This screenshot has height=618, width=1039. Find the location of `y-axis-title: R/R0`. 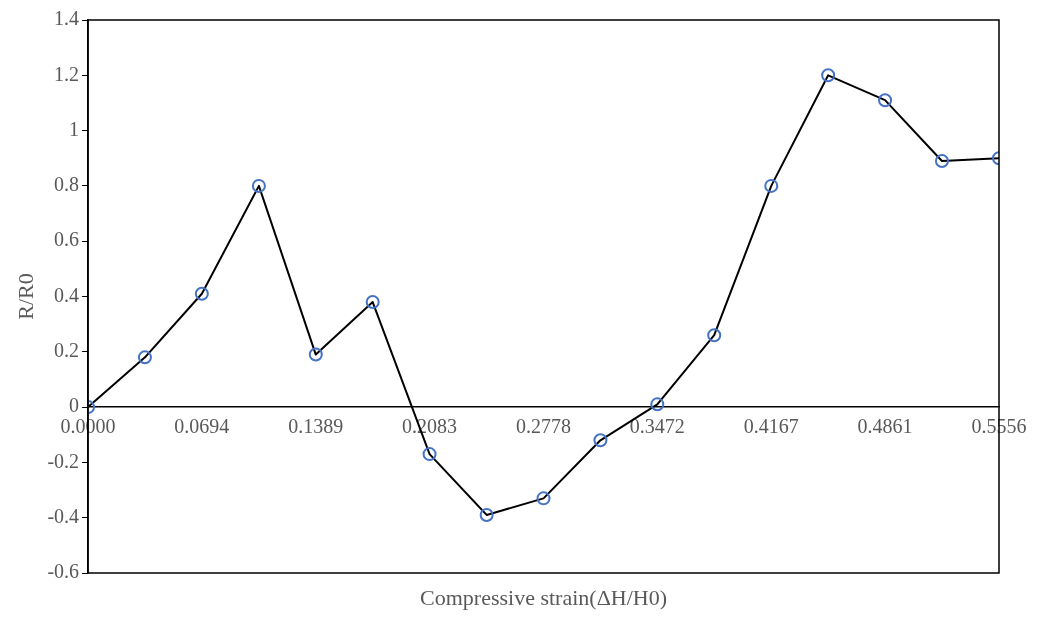

y-axis-title: R/R0 is located at coordinates (25, 296).